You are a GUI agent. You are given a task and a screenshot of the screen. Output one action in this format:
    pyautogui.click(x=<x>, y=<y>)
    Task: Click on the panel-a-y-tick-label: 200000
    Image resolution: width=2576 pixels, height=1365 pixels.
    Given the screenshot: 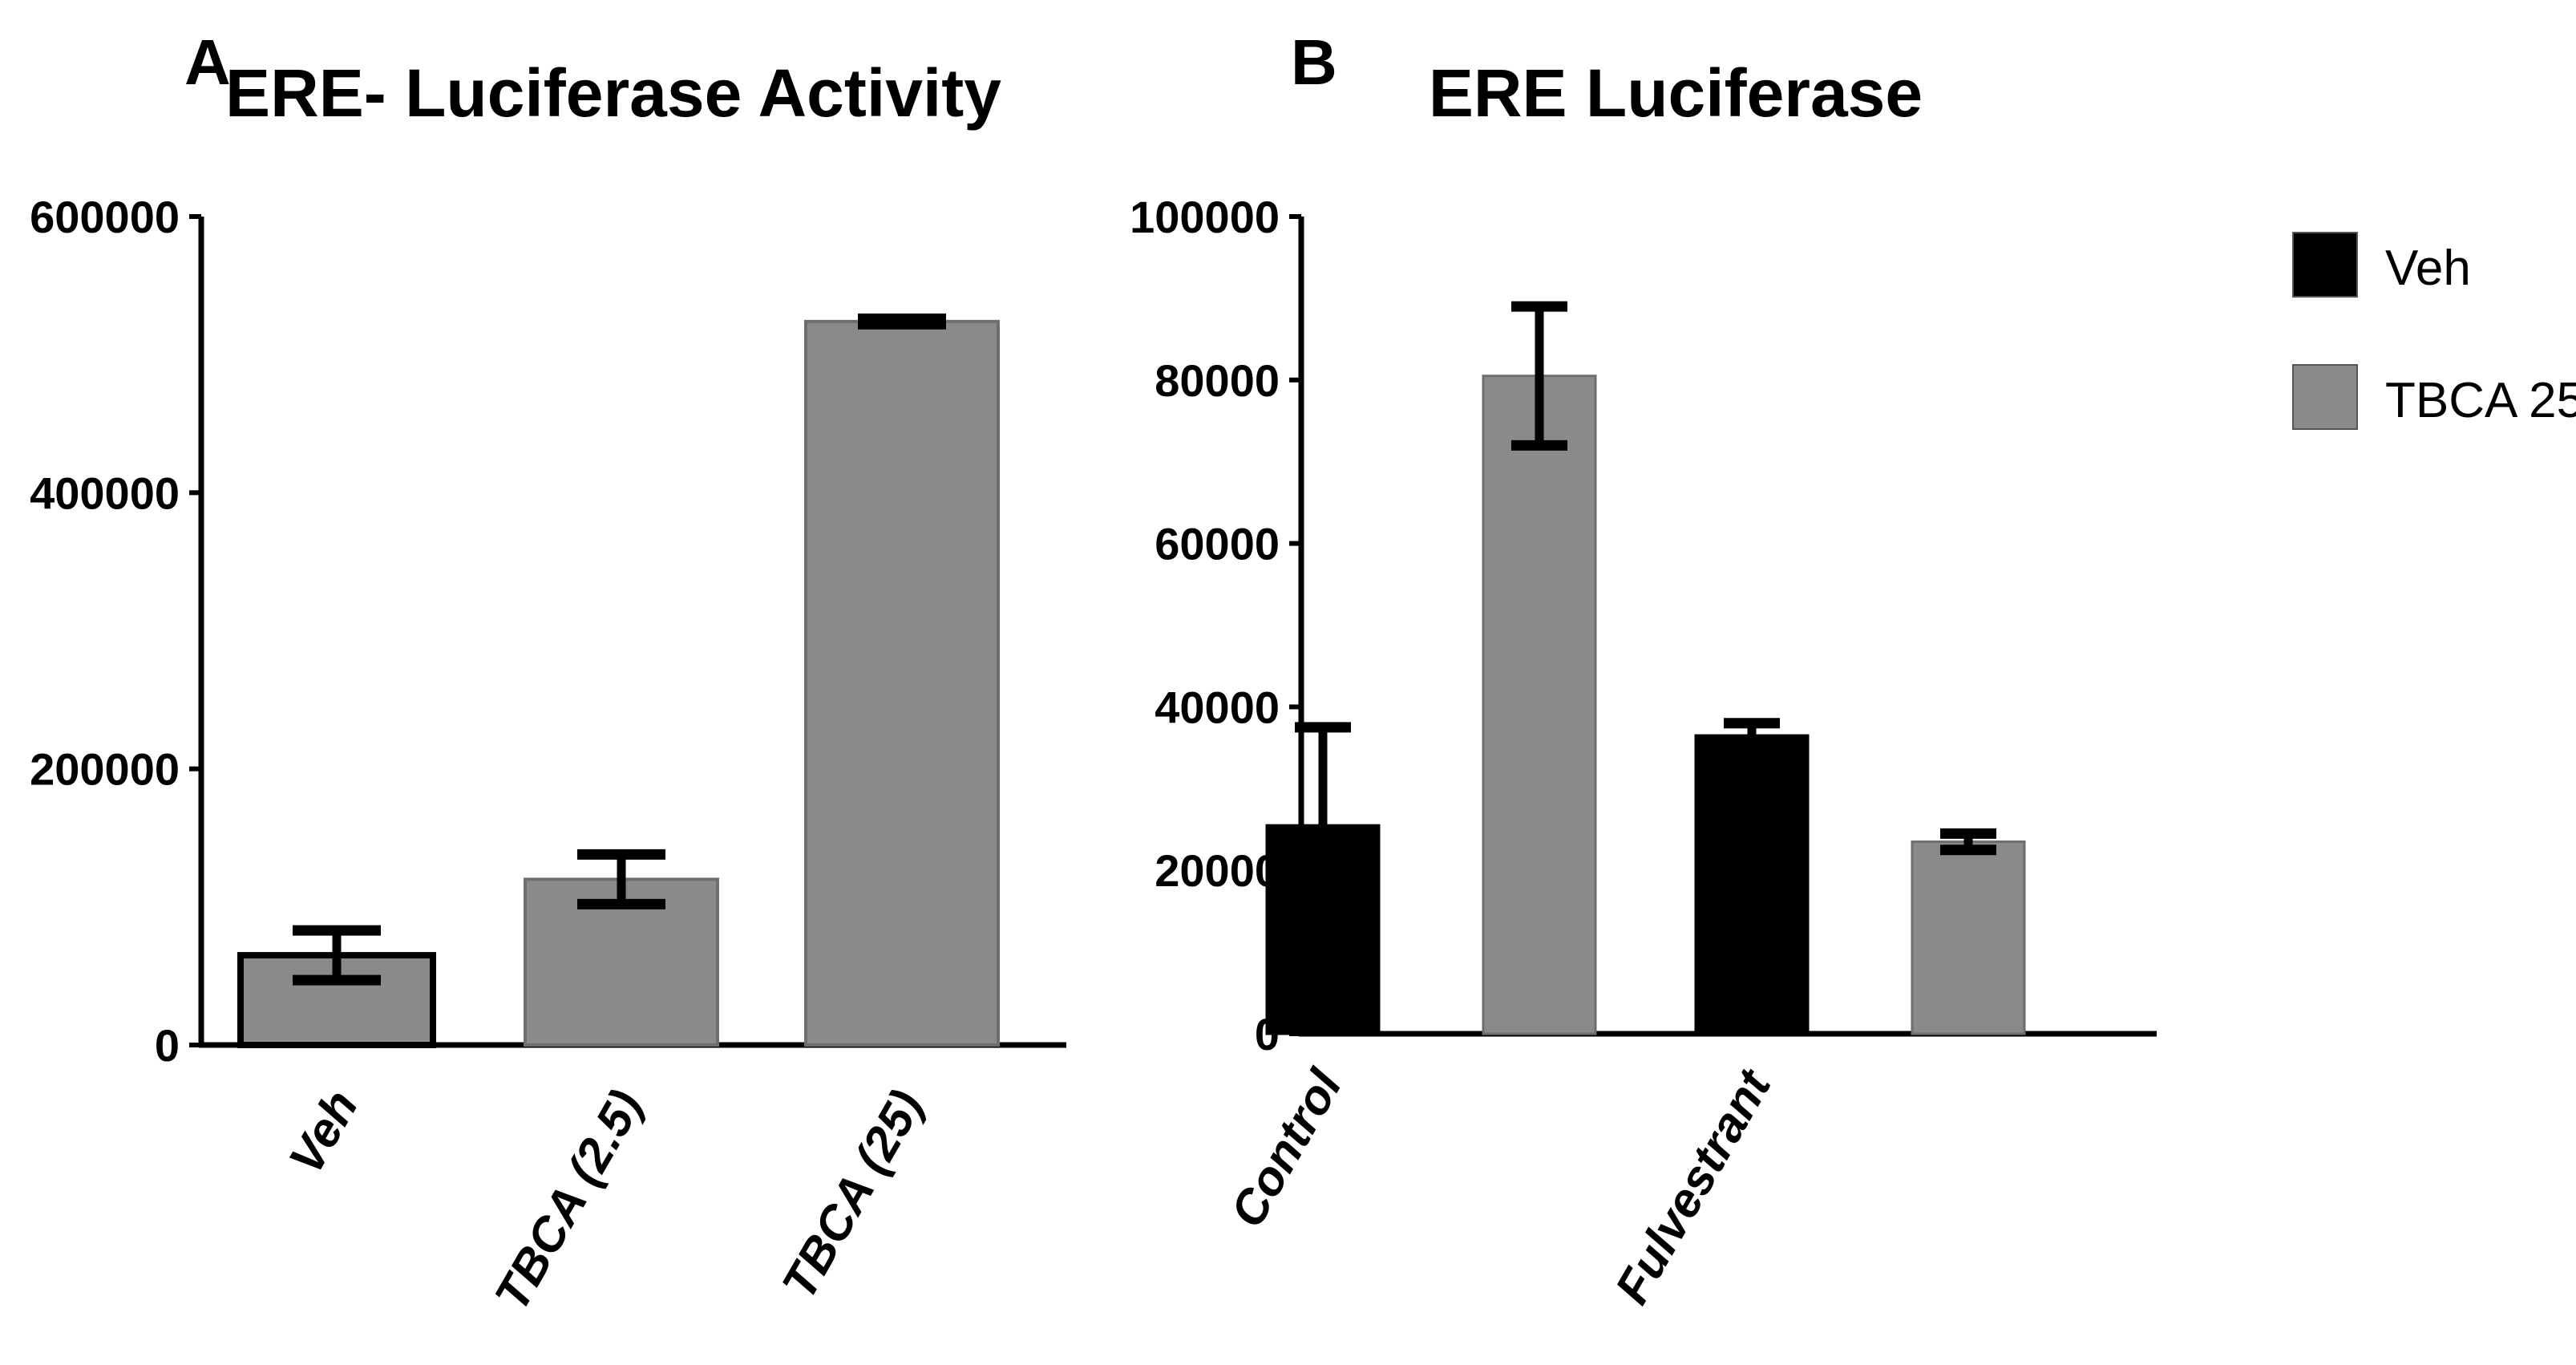 What is the action you would take?
    pyautogui.click(x=105, y=769)
    